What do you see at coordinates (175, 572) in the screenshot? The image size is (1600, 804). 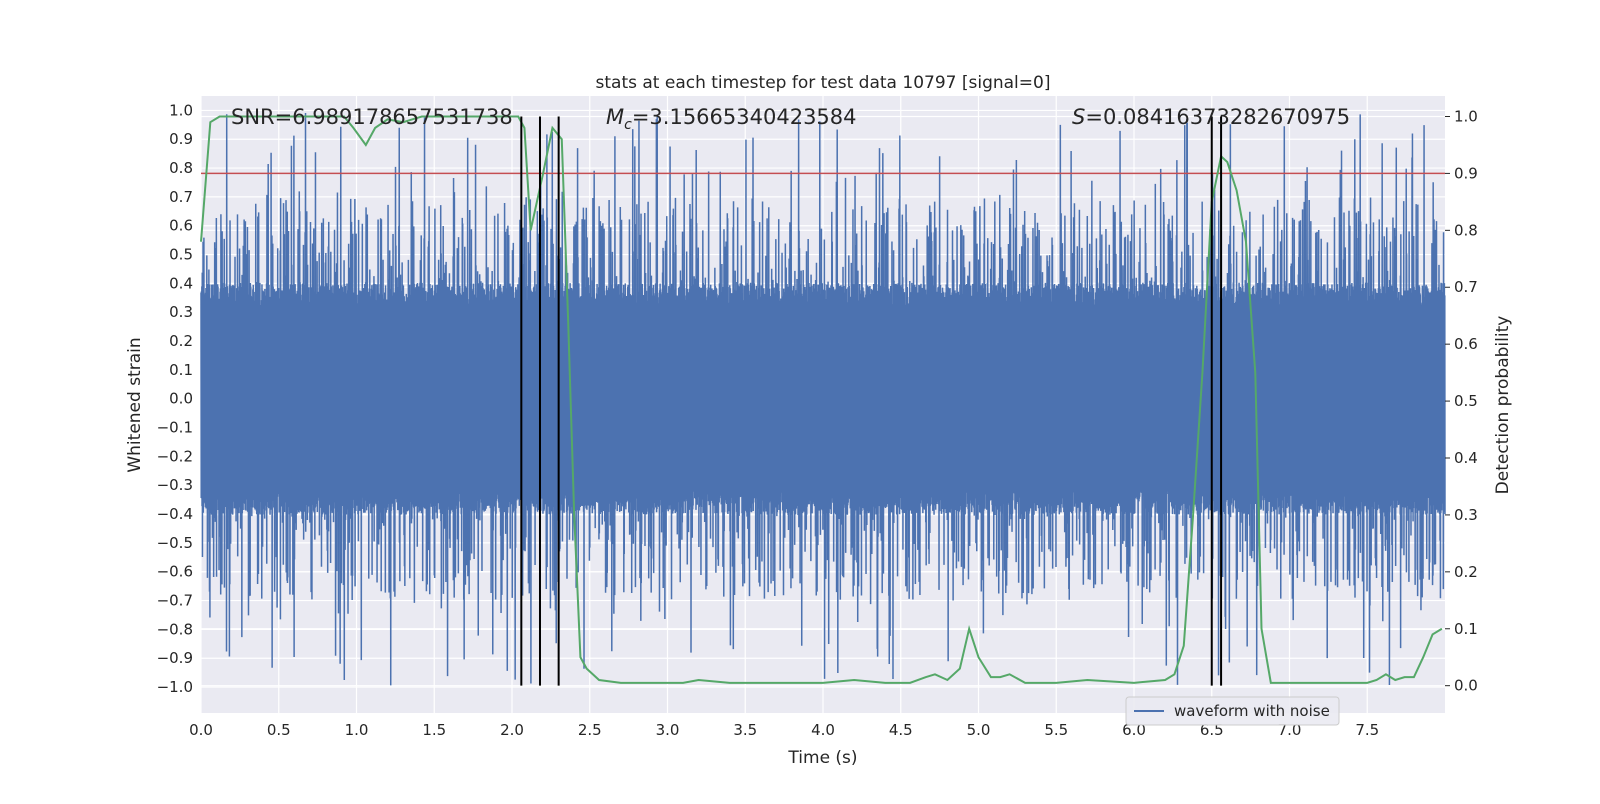 I see `y-tick-label: −0.6` at bounding box center [175, 572].